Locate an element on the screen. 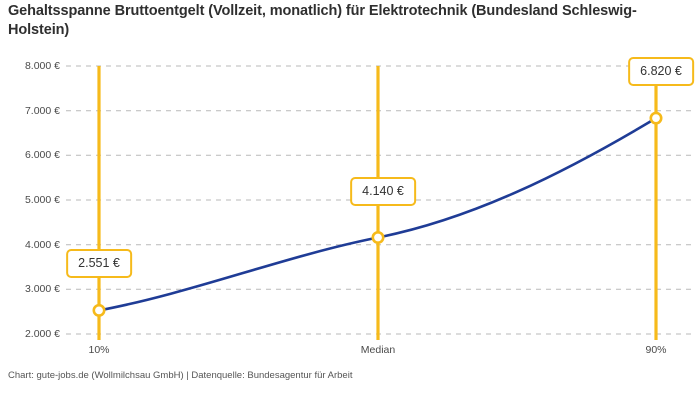 This screenshot has width=700, height=400. marker-p90 is located at coordinates (656, 118).